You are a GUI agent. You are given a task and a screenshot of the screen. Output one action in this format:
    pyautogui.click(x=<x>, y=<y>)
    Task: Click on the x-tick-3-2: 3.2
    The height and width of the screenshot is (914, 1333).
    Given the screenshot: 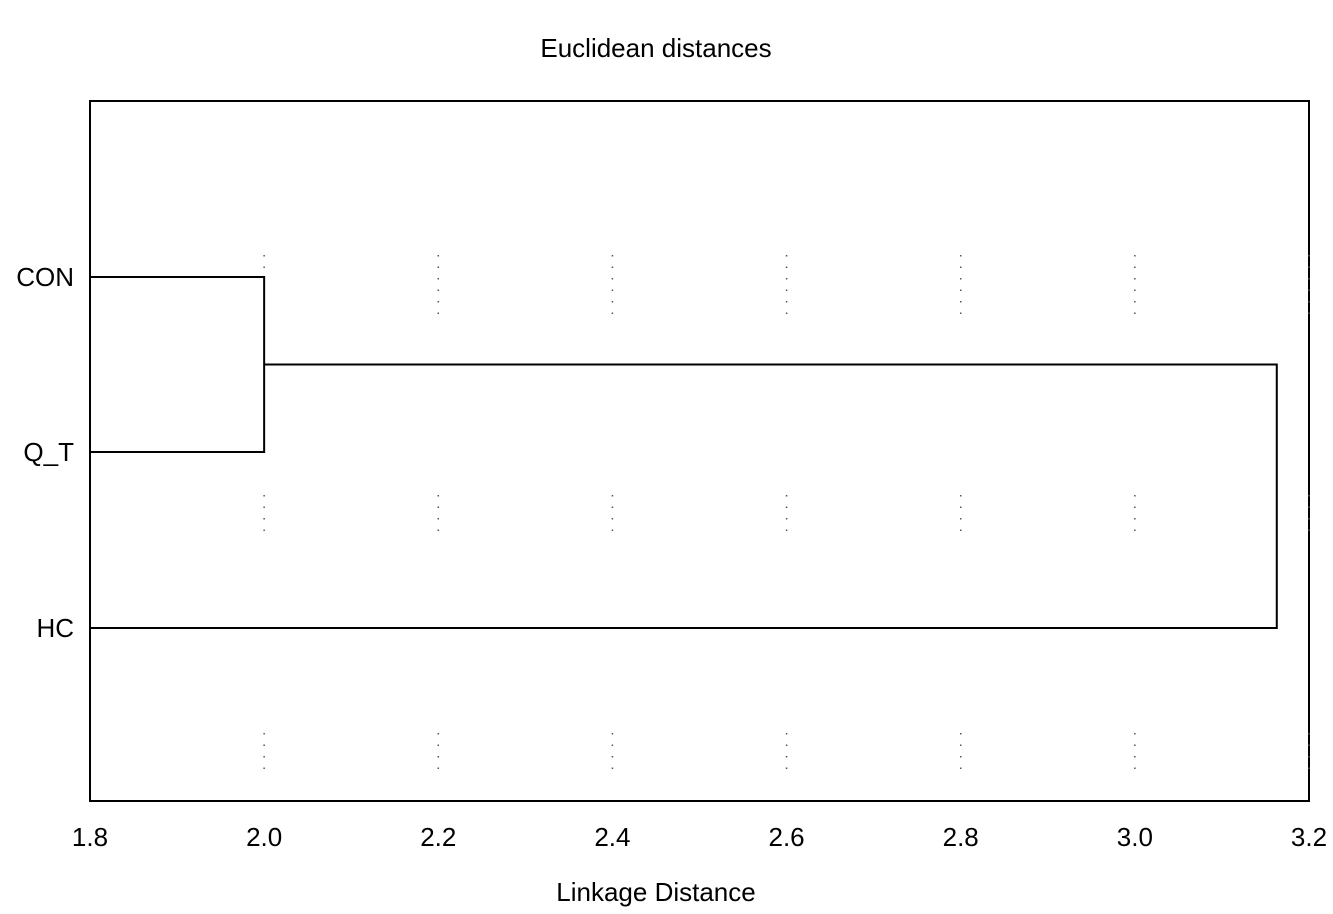 What is the action you would take?
    pyautogui.click(x=1309, y=837)
    